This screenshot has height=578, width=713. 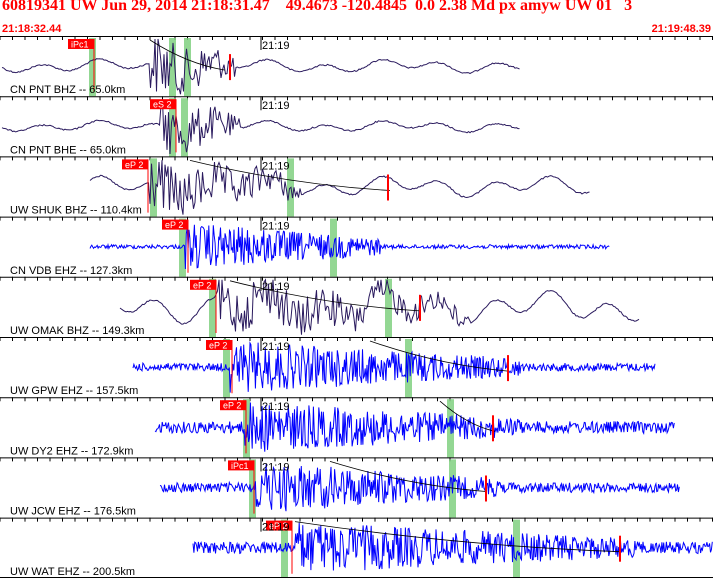 I want to click on station-channel-label: UW GPW EHZ -- 157.5km, so click(x=74, y=391).